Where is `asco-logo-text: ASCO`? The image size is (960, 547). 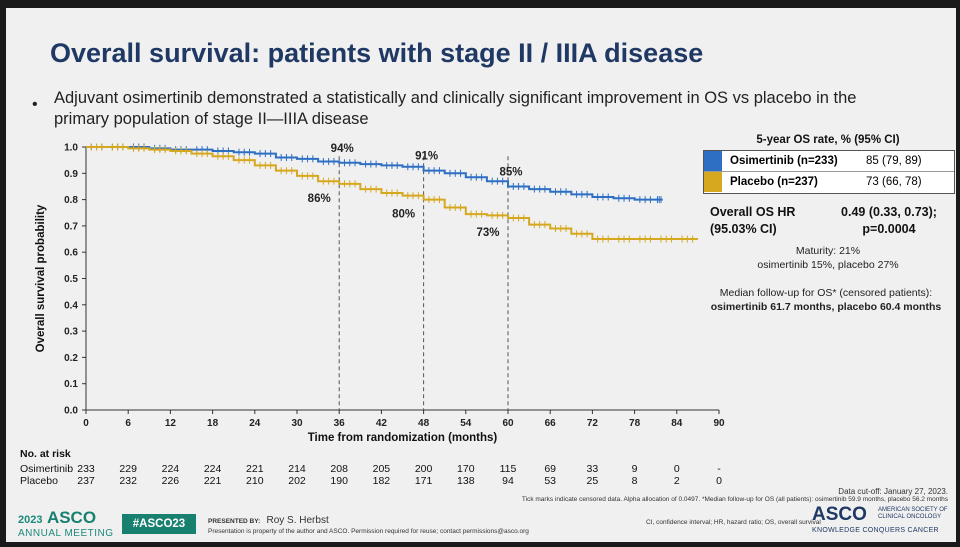 asco-logo-text: ASCO is located at coordinates (839, 514).